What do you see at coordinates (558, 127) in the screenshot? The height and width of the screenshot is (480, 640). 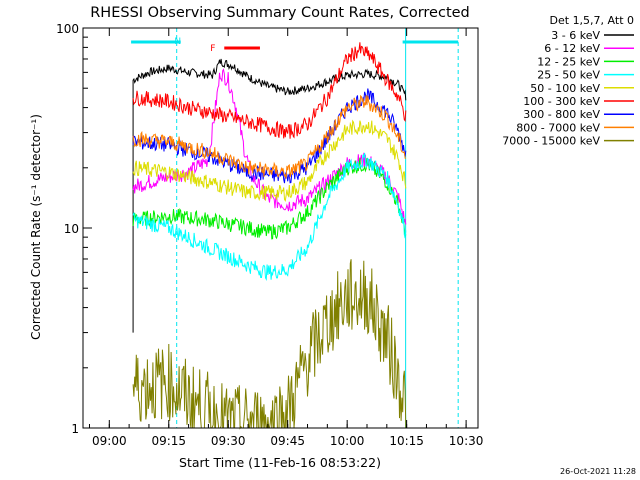 I see `legend-label-8: 800 - 7000 keV` at bounding box center [558, 127].